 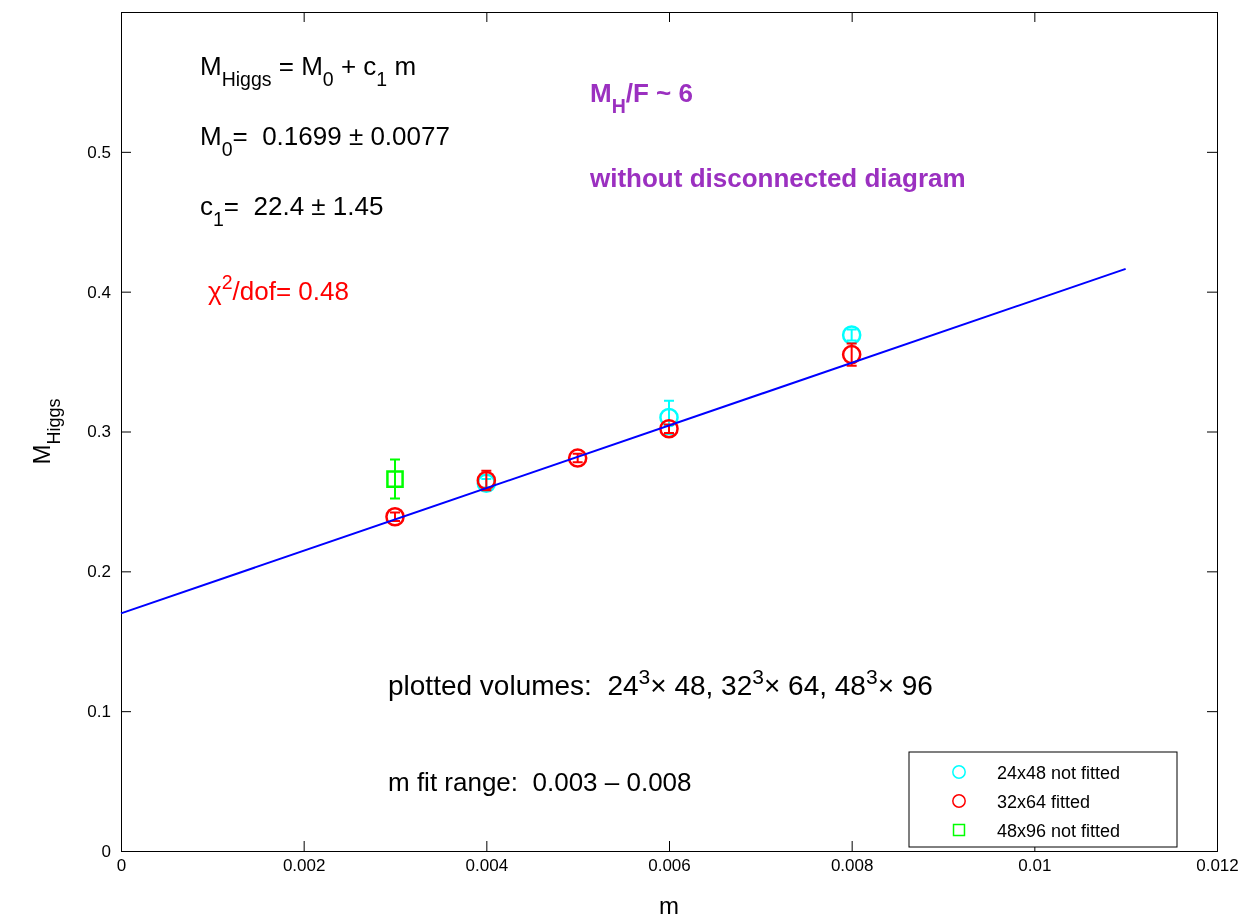 I want to click on y-tick-label: 0, so click(x=106, y=851).